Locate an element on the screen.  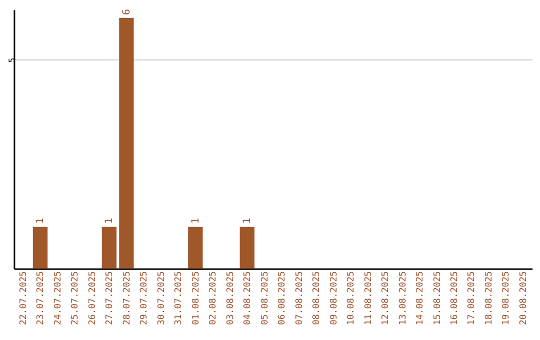
x-tick-label: 29.07.2025 is located at coordinates (145, 298).